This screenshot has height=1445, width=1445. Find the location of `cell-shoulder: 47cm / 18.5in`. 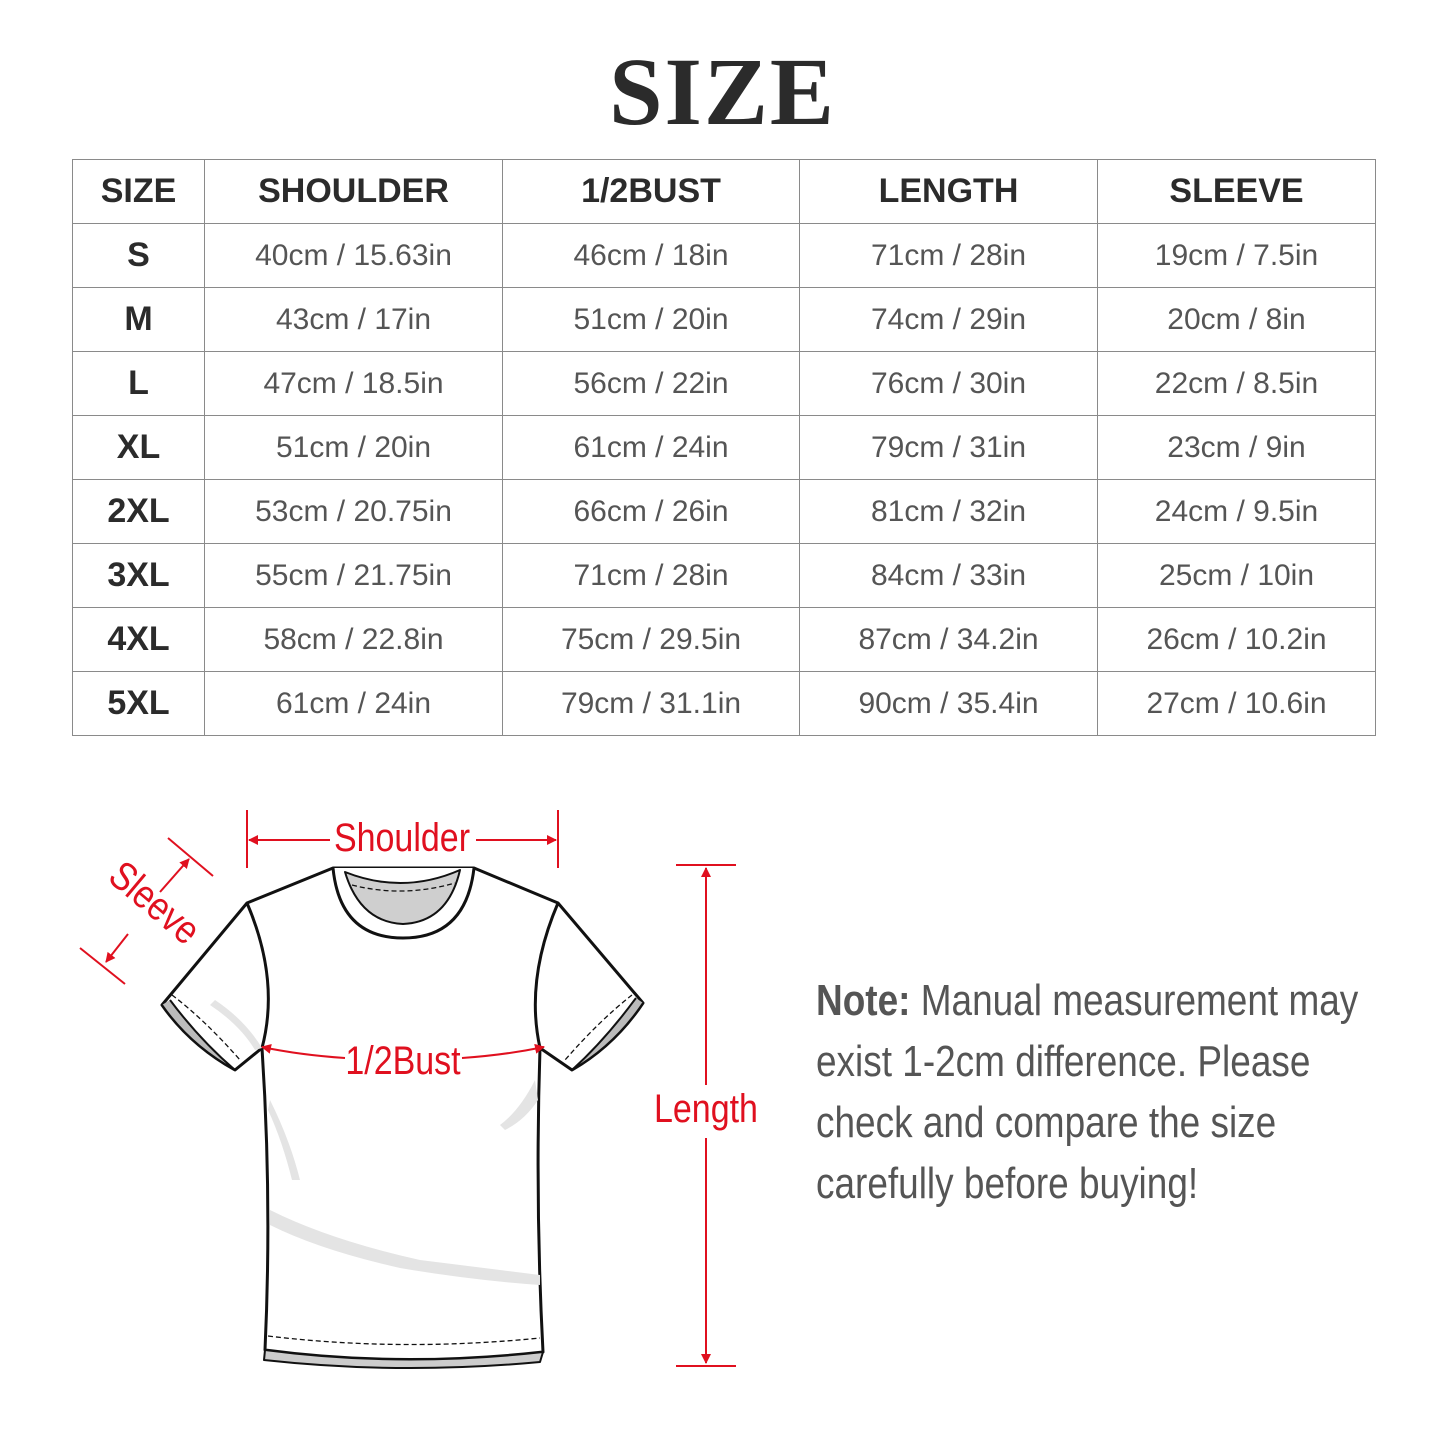

cell-shoulder: 47cm / 18.5in is located at coordinates (353, 383).